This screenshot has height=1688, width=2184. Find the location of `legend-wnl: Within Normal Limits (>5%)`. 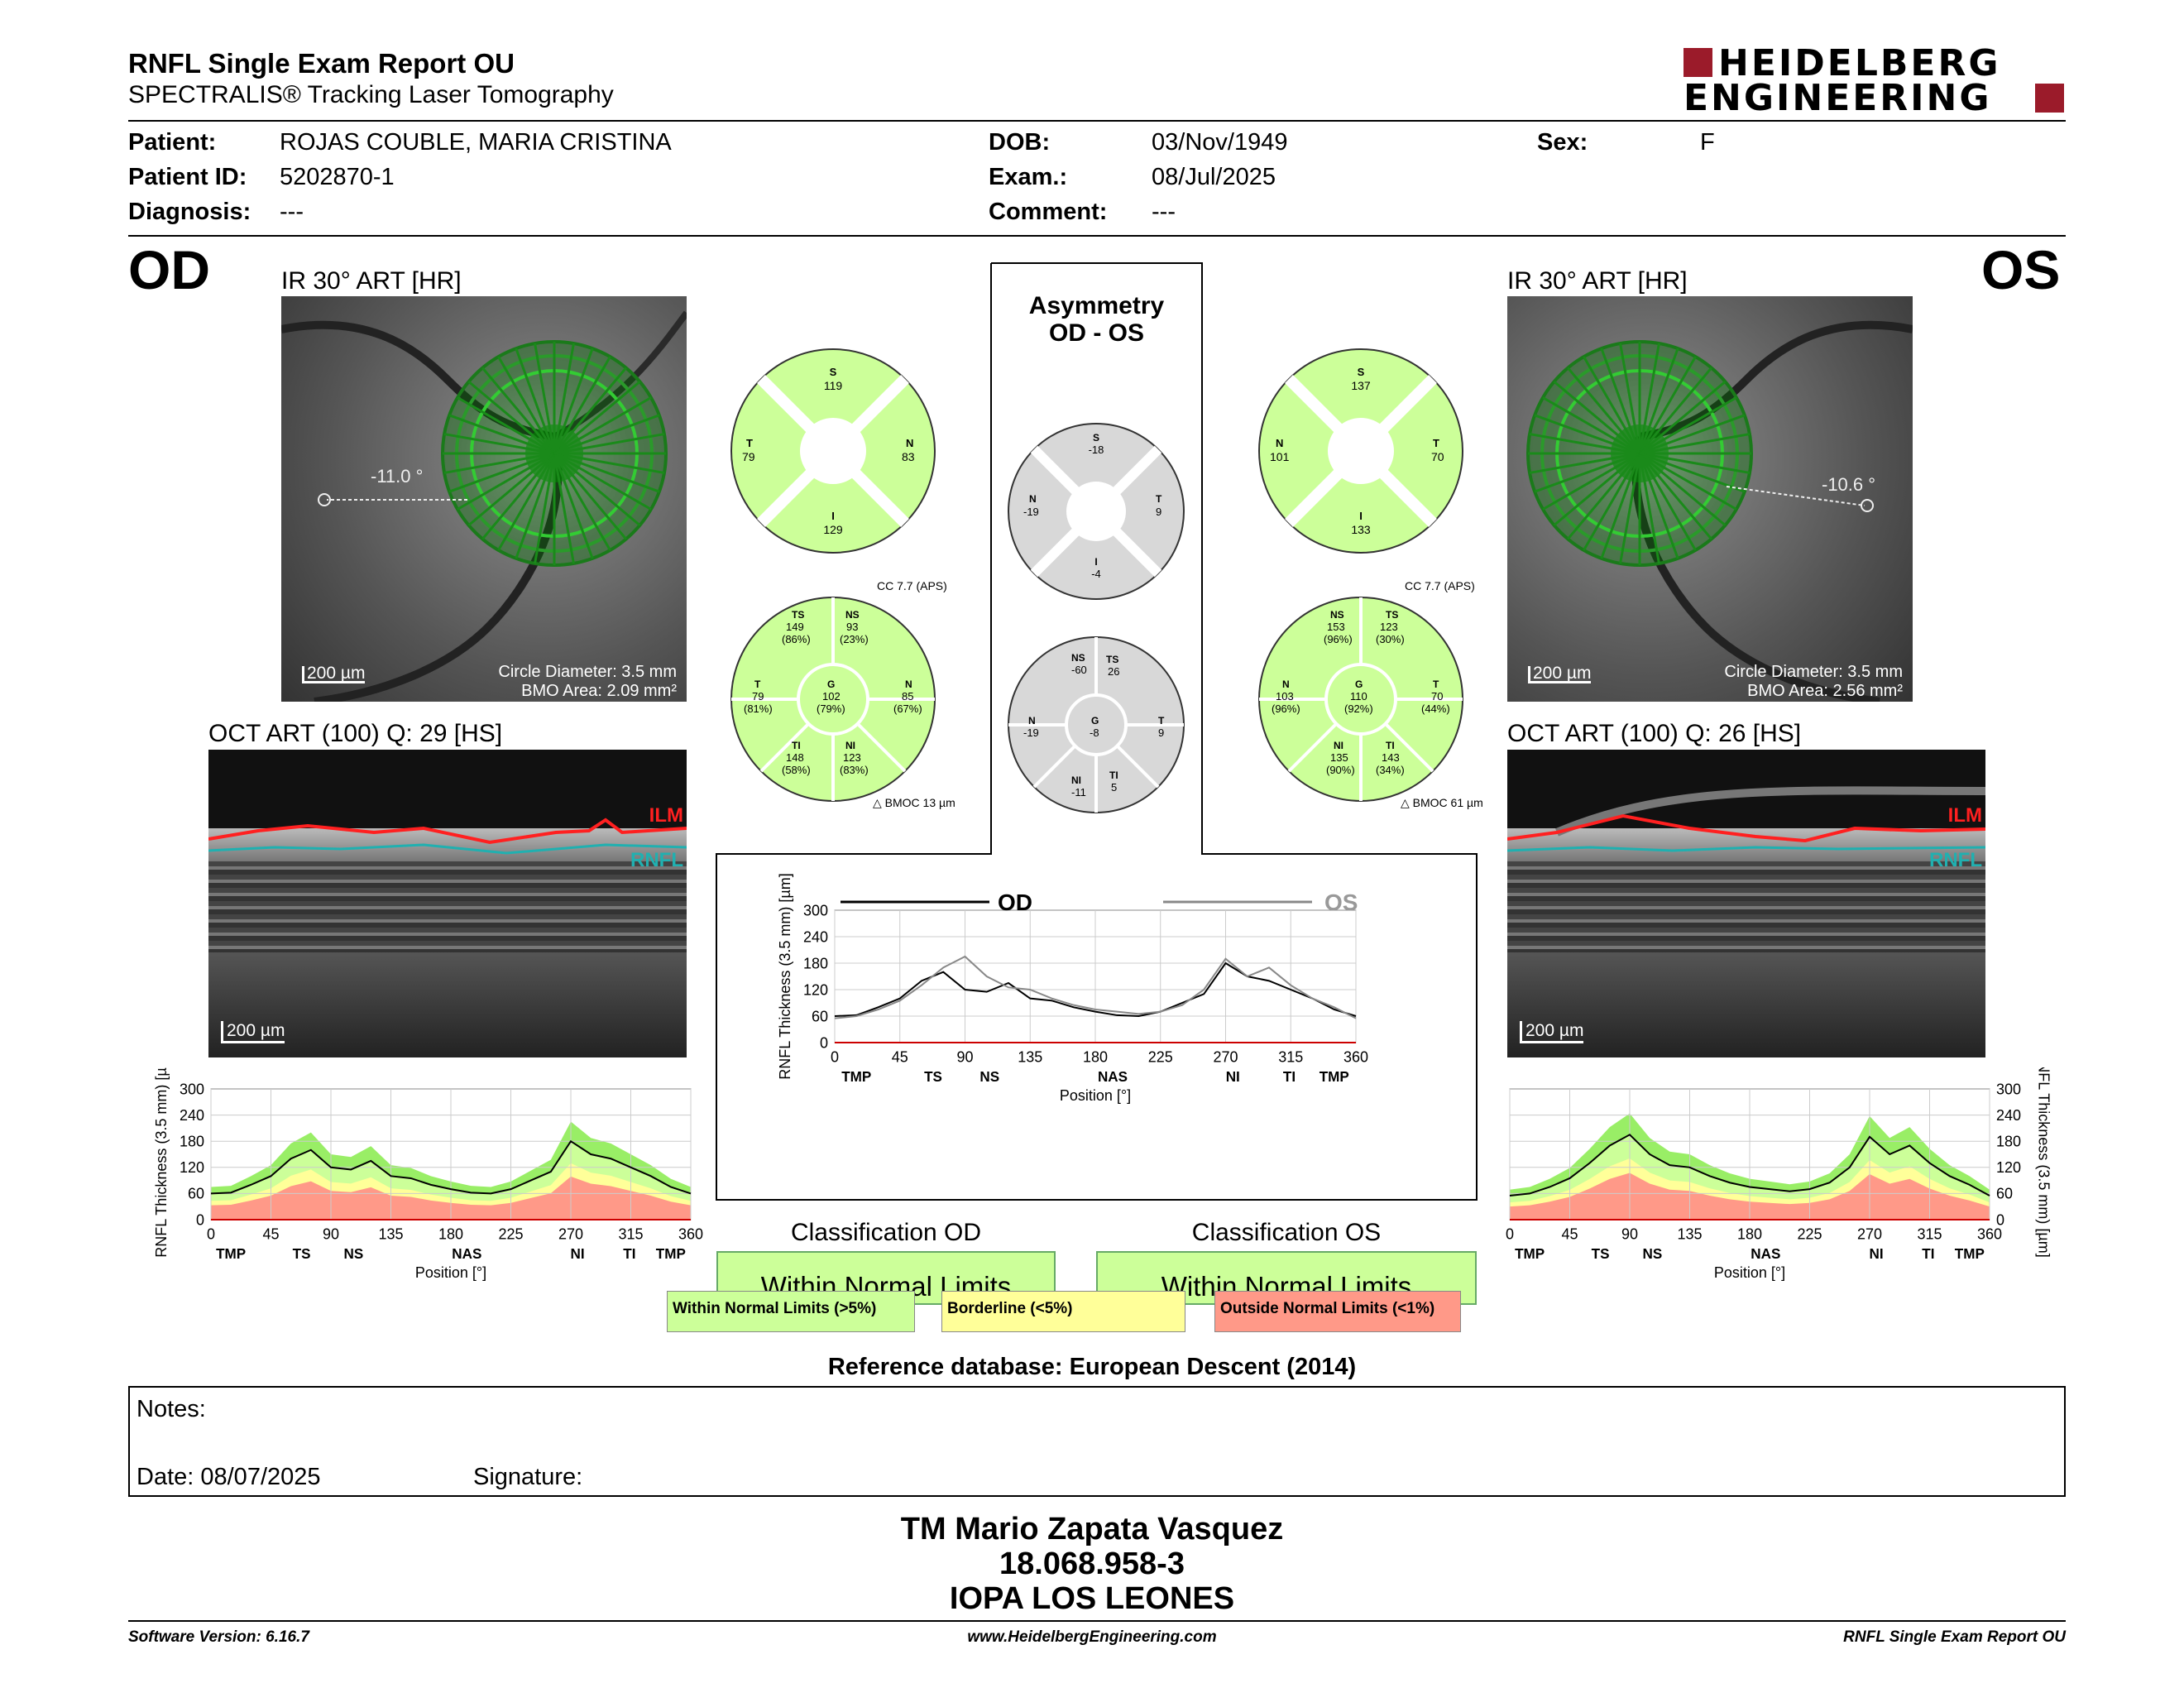

legend-wnl: Within Normal Limits (>5%) is located at coordinates (791, 1311).